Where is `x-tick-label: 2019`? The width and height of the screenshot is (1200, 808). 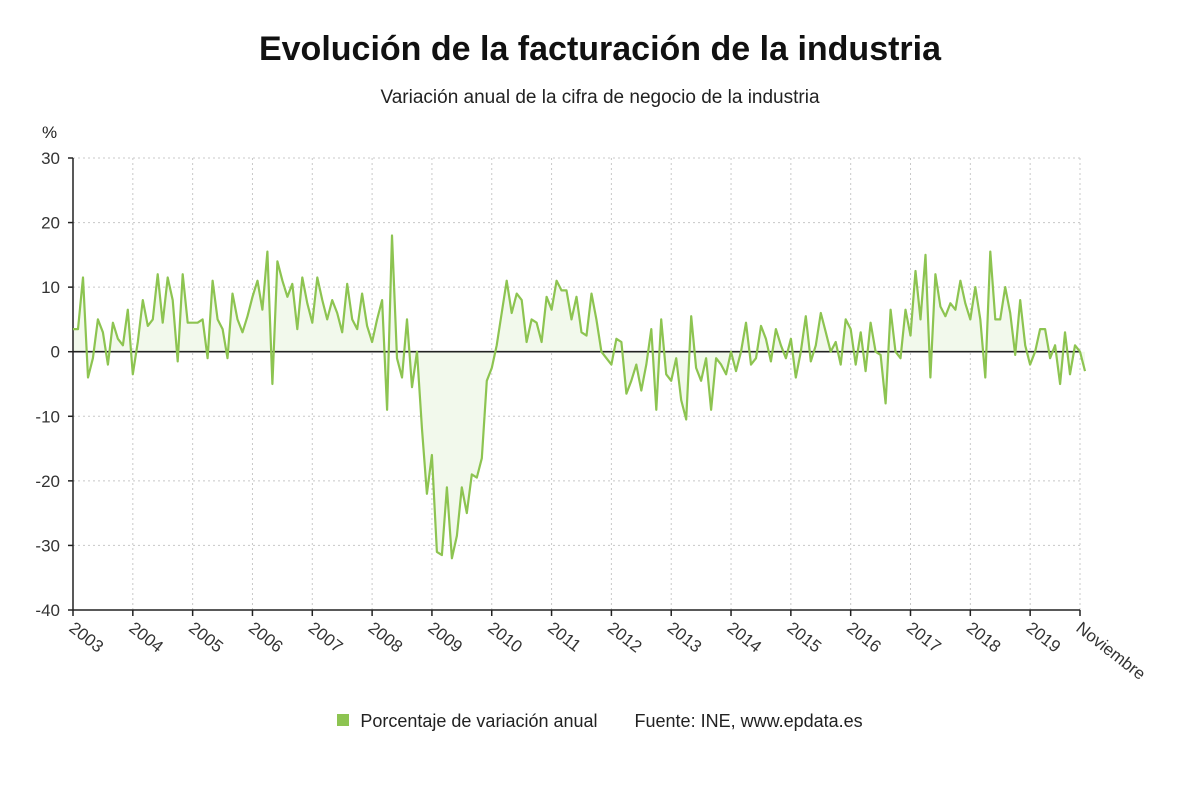
x-tick-label: 2019 is located at coordinates (1044, 637).